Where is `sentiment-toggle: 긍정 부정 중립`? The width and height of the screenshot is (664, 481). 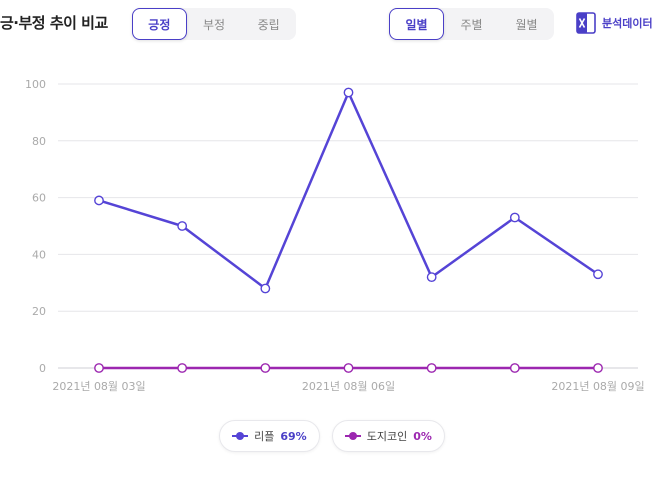 sentiment-toggle: 긍정 부정 중립 is located at coordinates (214, 24).